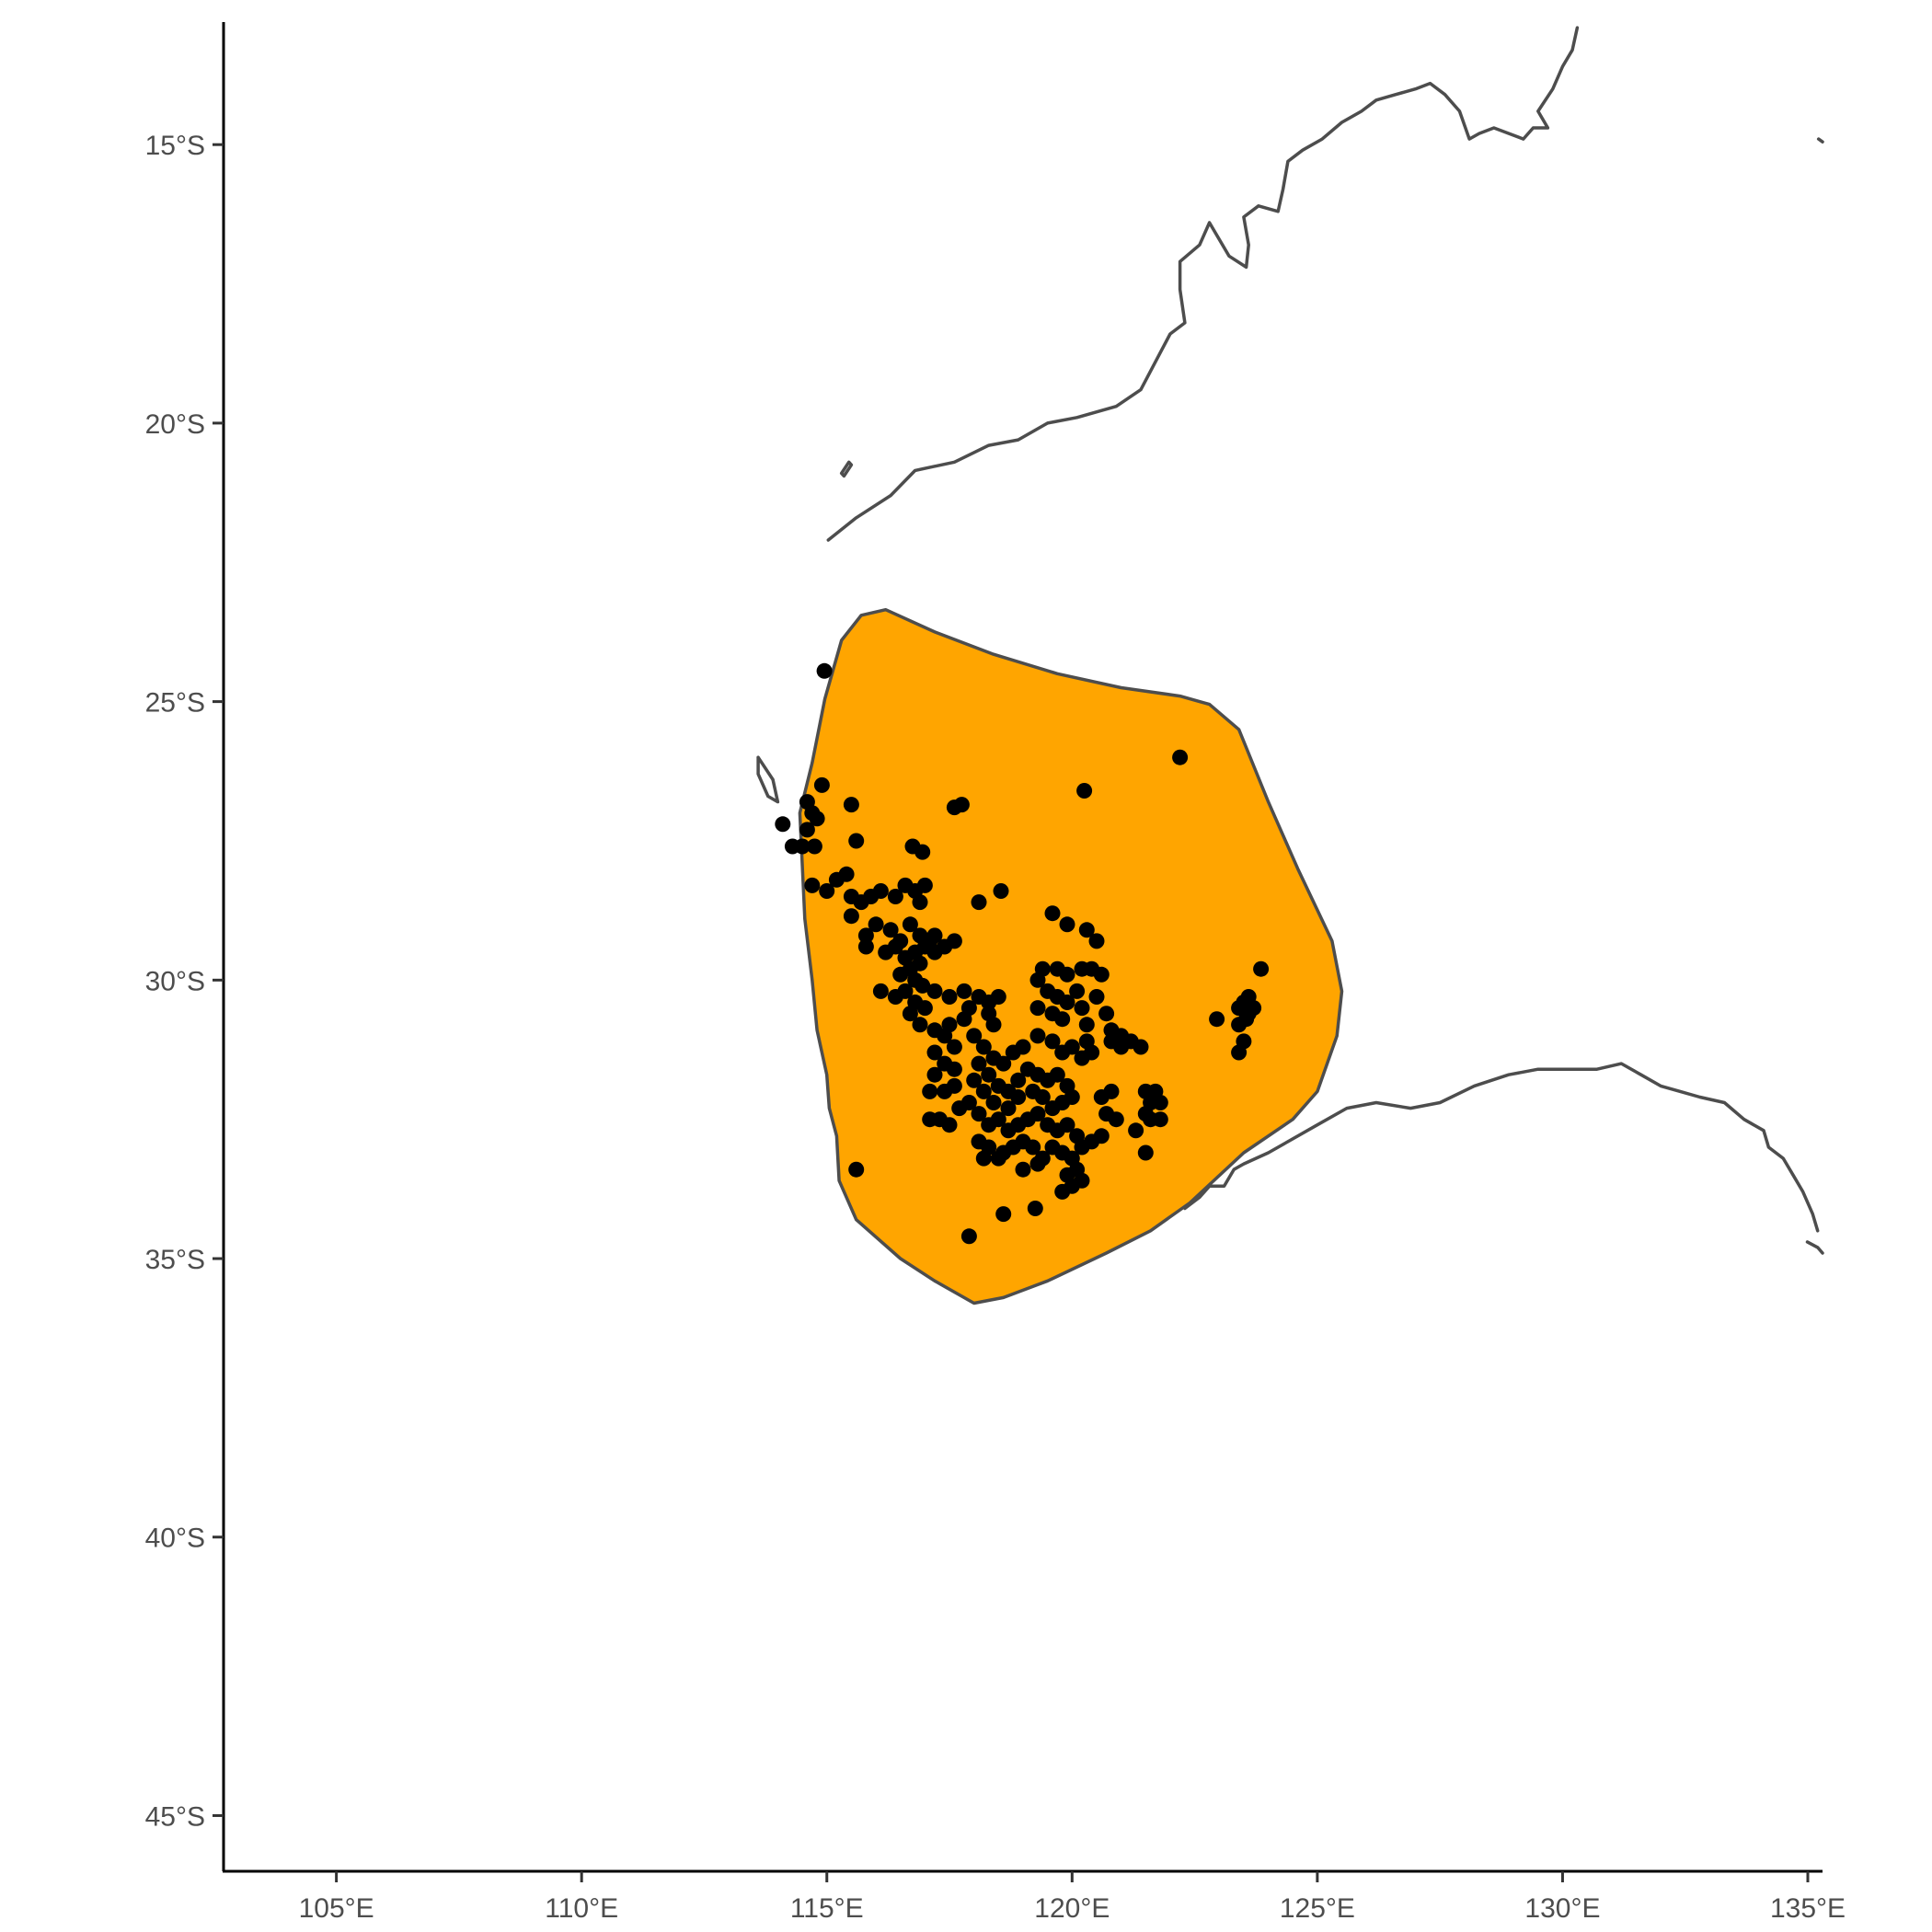 This screenshot has height=1932, width=1932. Describe the element at coordinates (175, 703) in the screenshot. I see `y-tick-label: 25°S` at that location.